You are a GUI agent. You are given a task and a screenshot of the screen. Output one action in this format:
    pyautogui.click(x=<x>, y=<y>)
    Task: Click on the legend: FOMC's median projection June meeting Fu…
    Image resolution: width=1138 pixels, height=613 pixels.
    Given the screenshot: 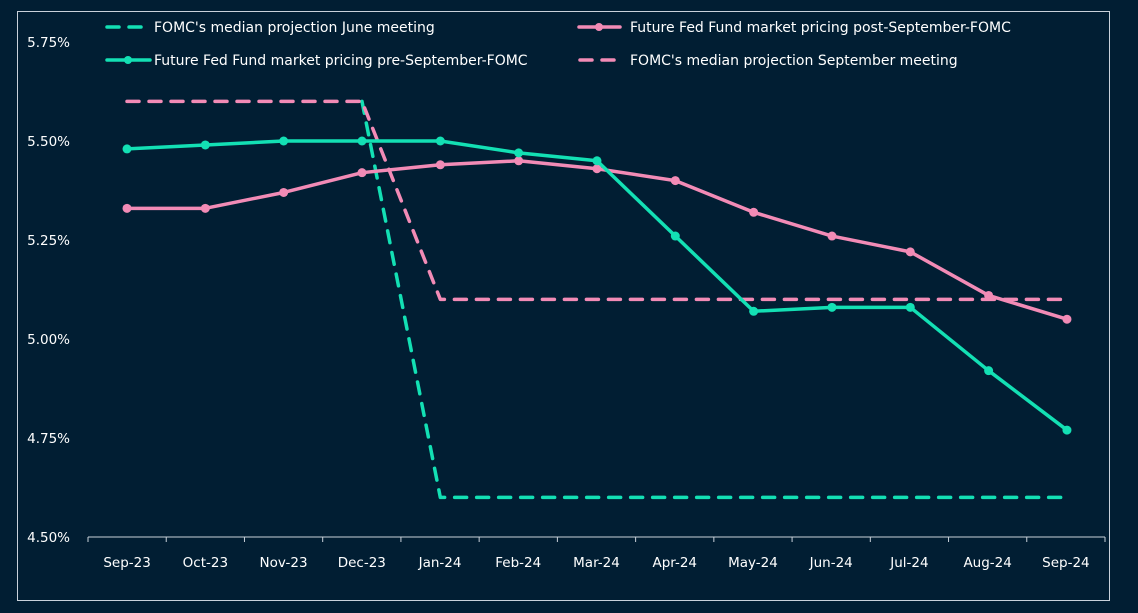 What is the action you would take?
    pyautogui.click(x=558, y=44)
    